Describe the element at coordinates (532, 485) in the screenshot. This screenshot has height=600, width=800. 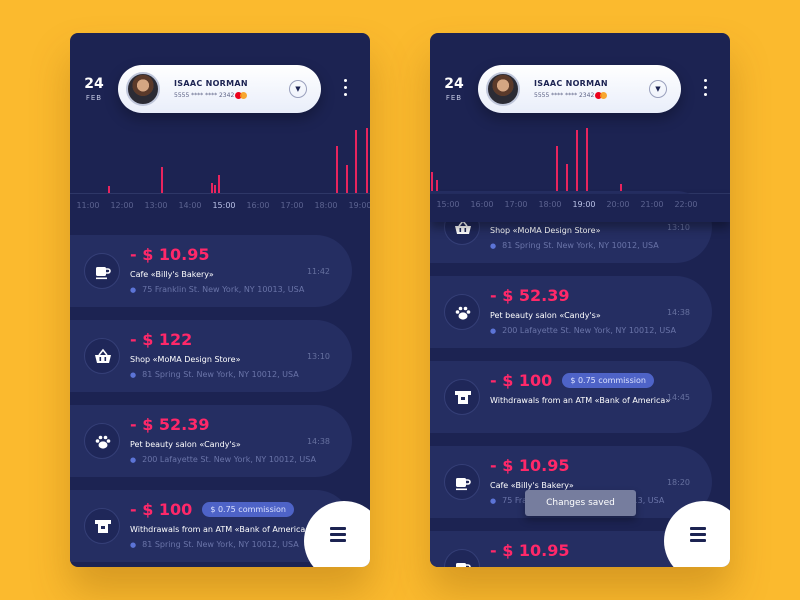
I see `merchant-name: Cafe «Billy's Bakery»` at that location.